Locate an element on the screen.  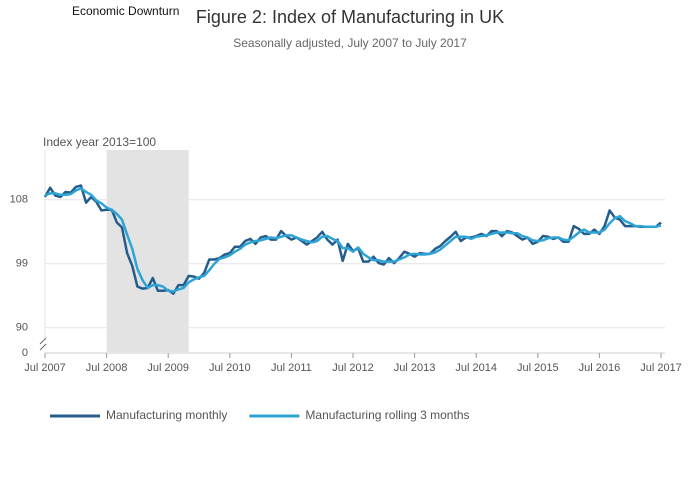
y-tick-label: 99 is located at coordinates (22, 264).